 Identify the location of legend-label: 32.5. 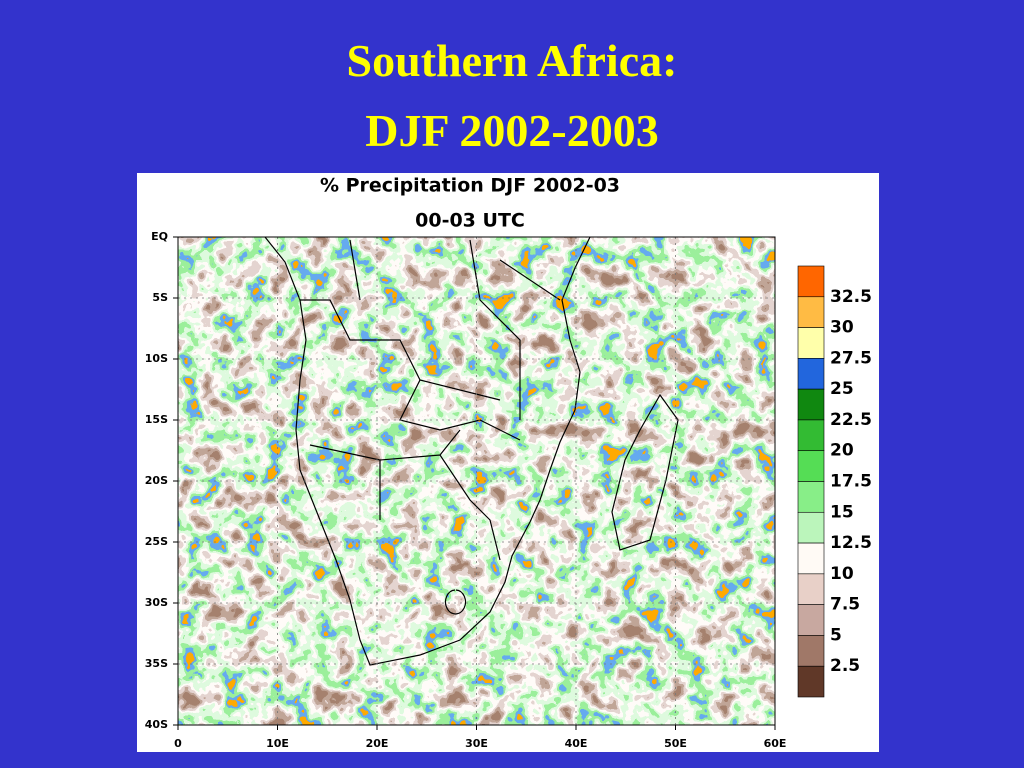
(851, 297).